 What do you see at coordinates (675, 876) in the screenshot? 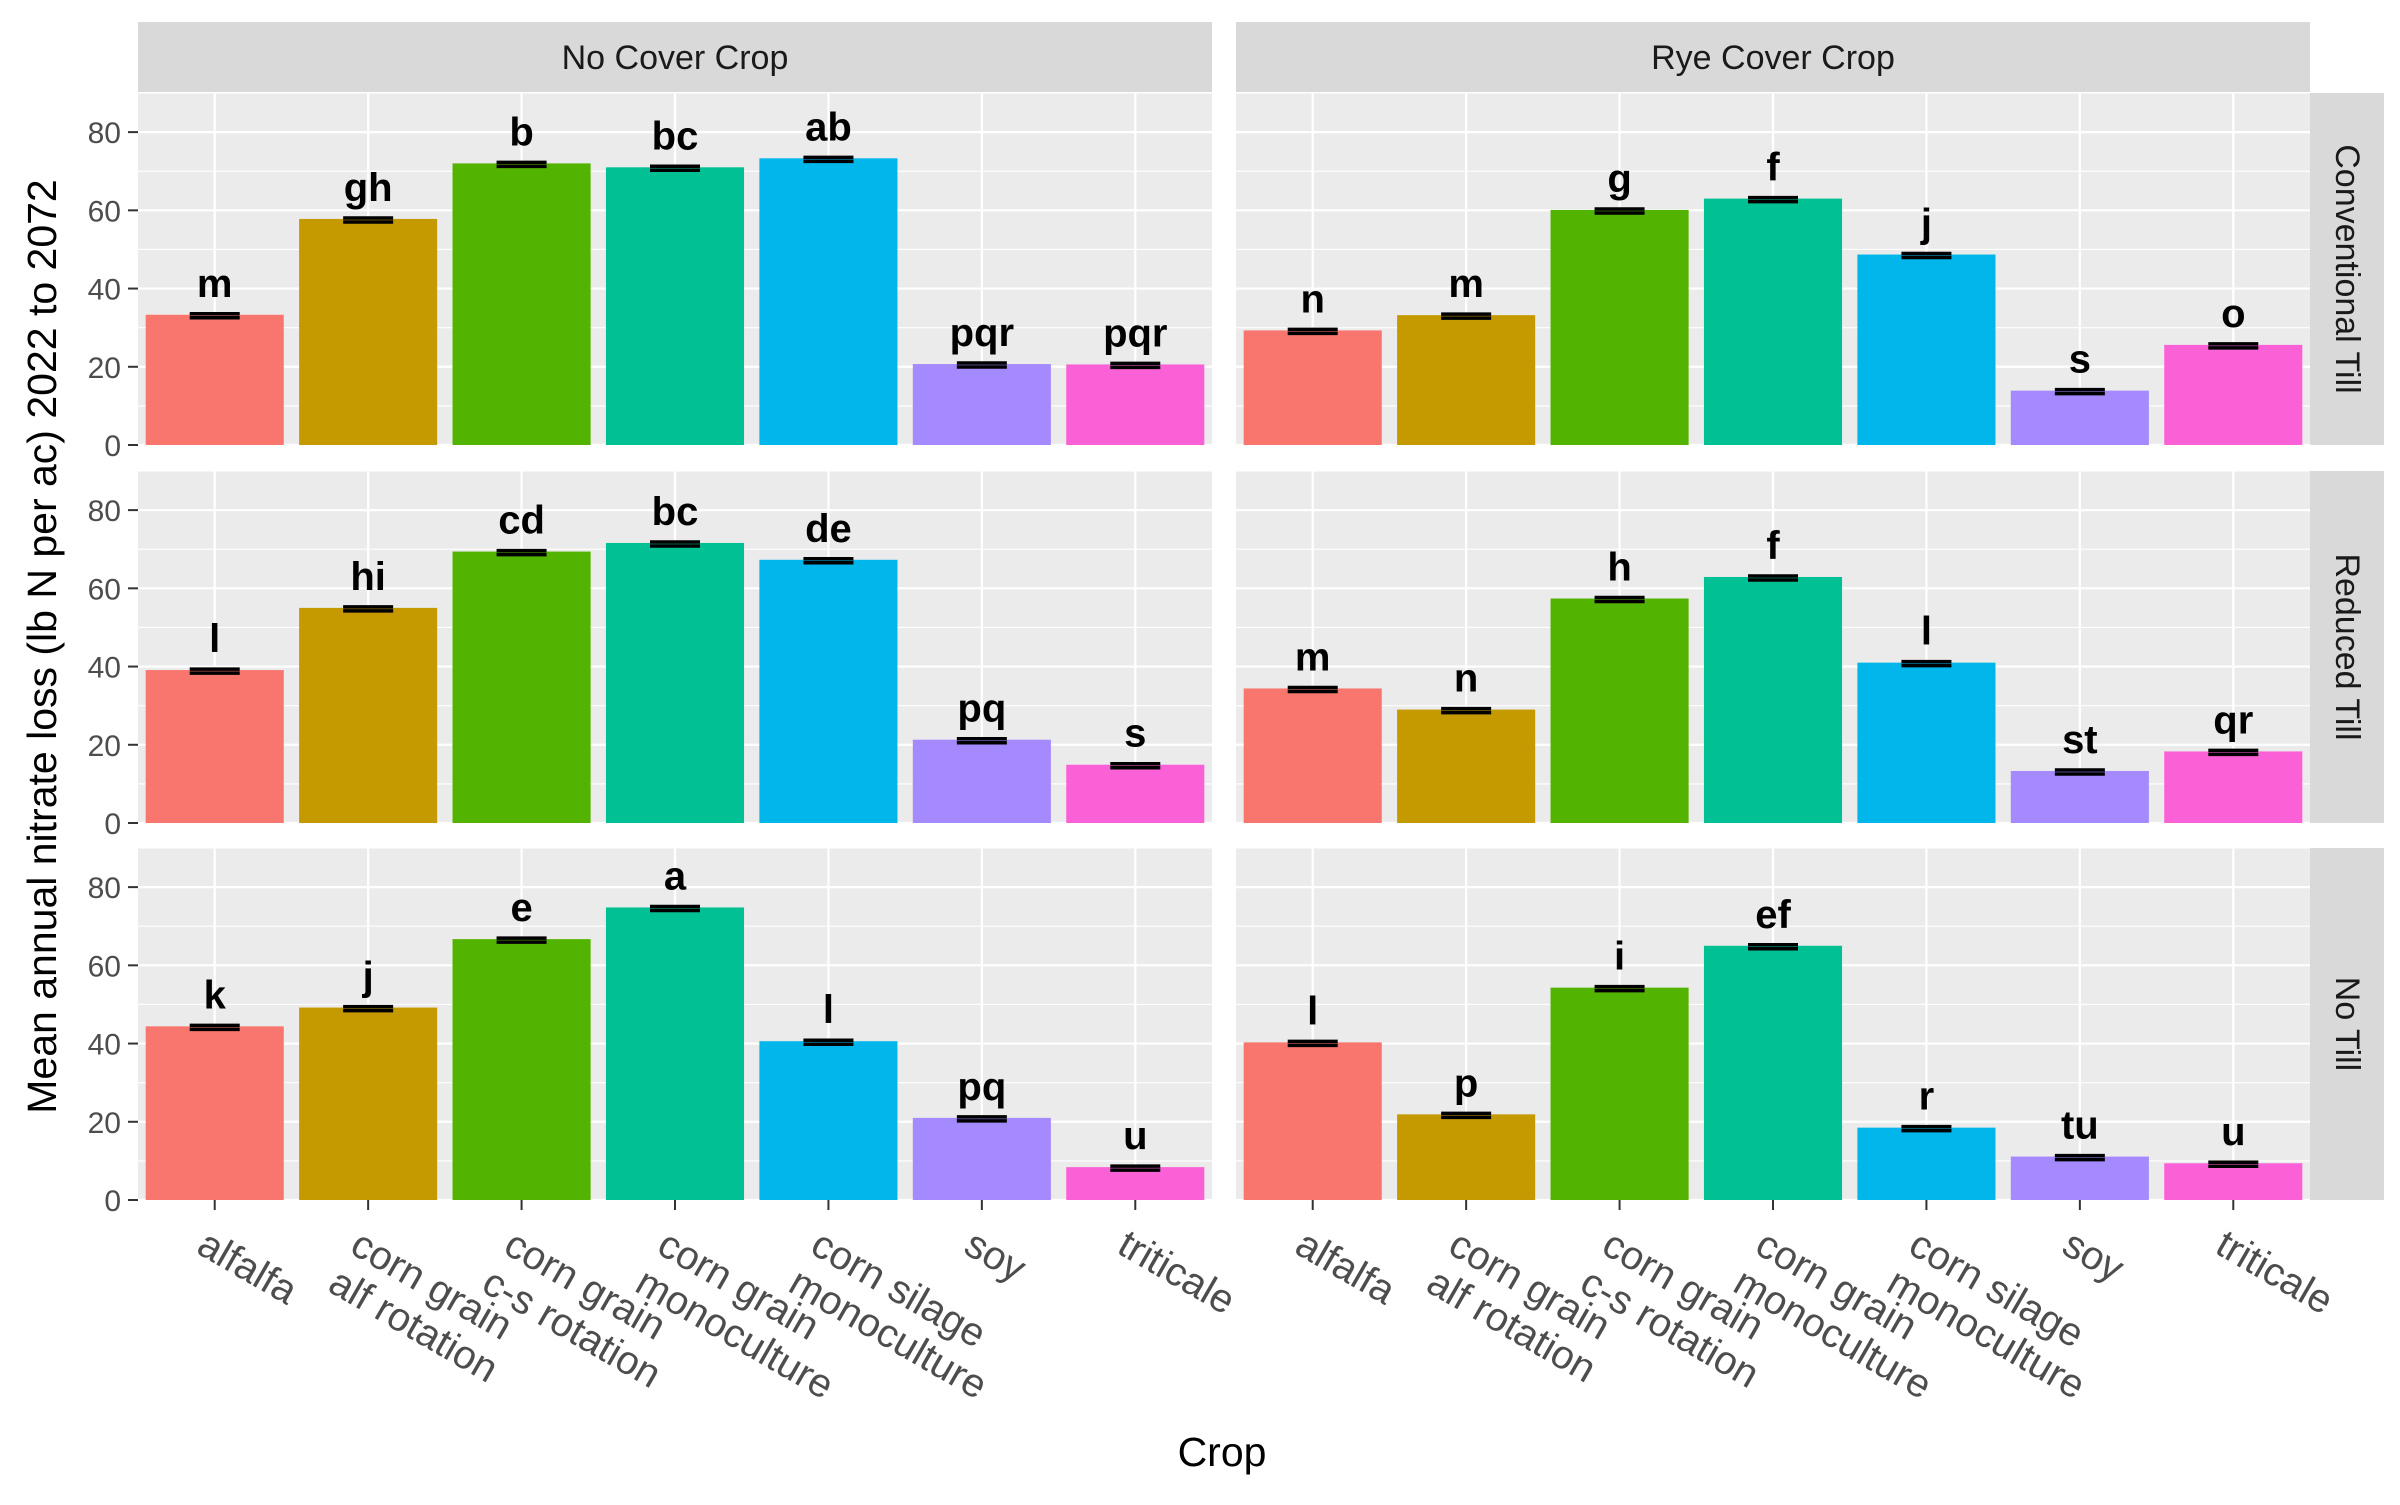
I see `significance-label: a` at bounding box center [675, 876].